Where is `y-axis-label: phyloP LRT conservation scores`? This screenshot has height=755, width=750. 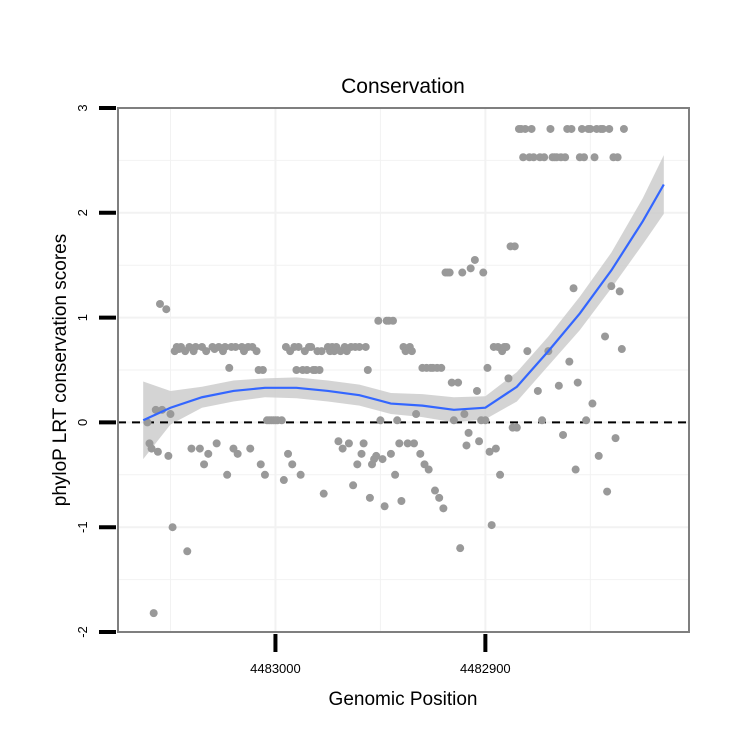 y-axis-label: phyloP LRT conservation scores is located at coordinates (60, 370).